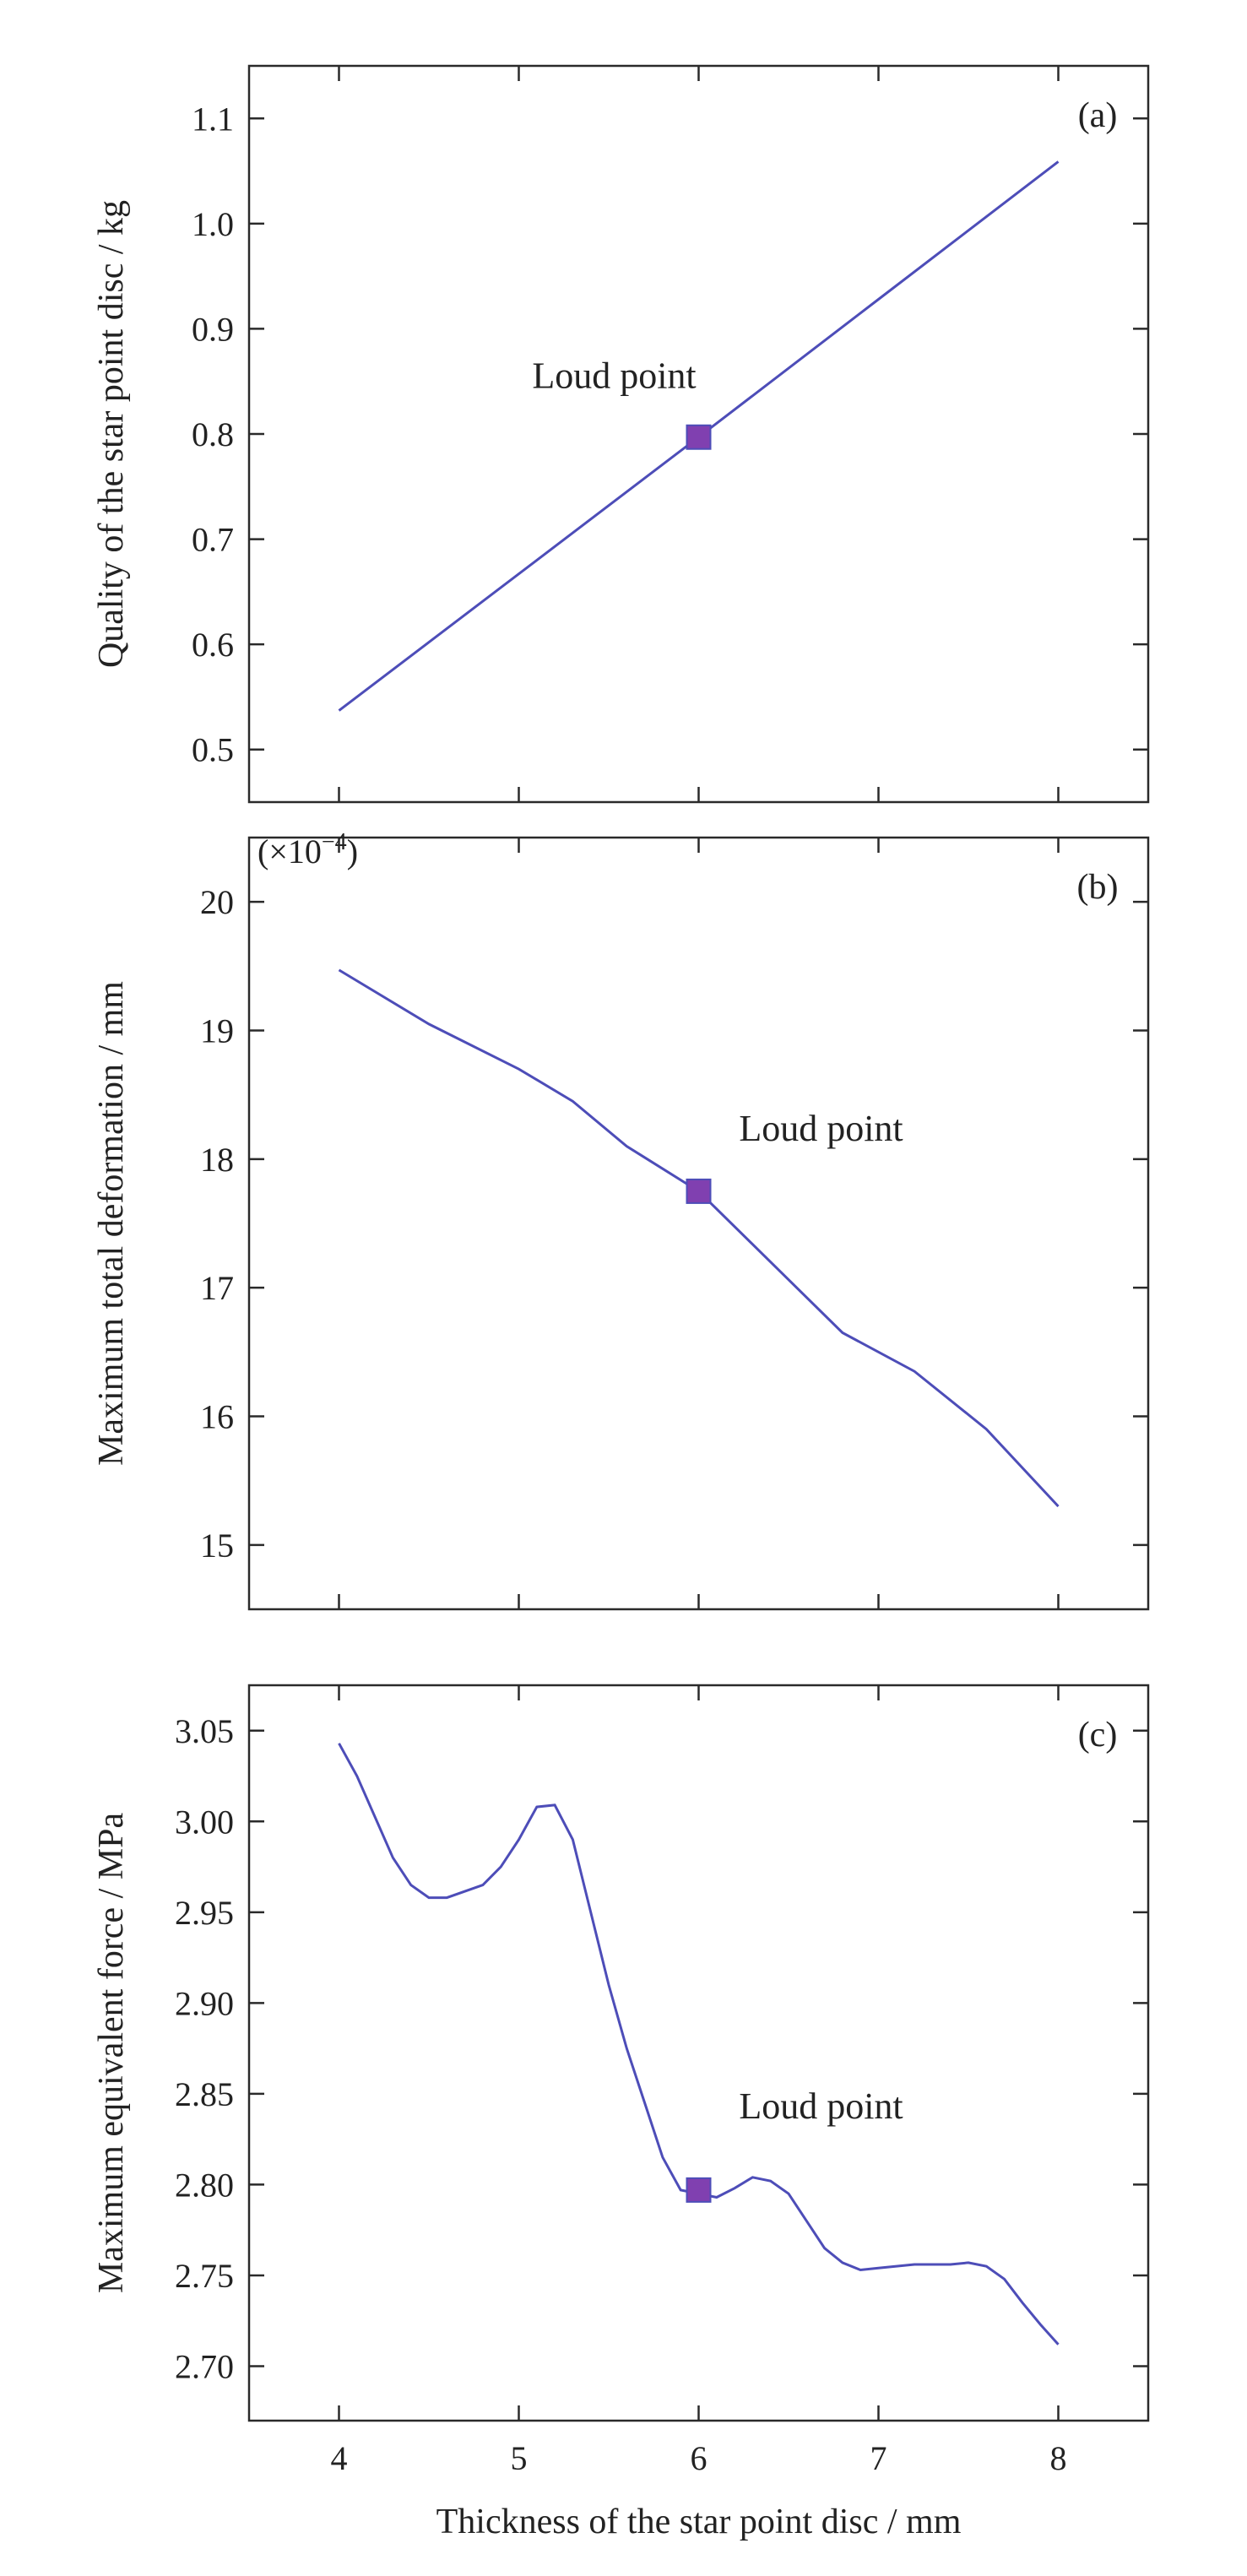 Image resolution: width=1247 pixels, height=2576 pixels. I want to click on y-tick-label-b: 18, so click(217, 1160).